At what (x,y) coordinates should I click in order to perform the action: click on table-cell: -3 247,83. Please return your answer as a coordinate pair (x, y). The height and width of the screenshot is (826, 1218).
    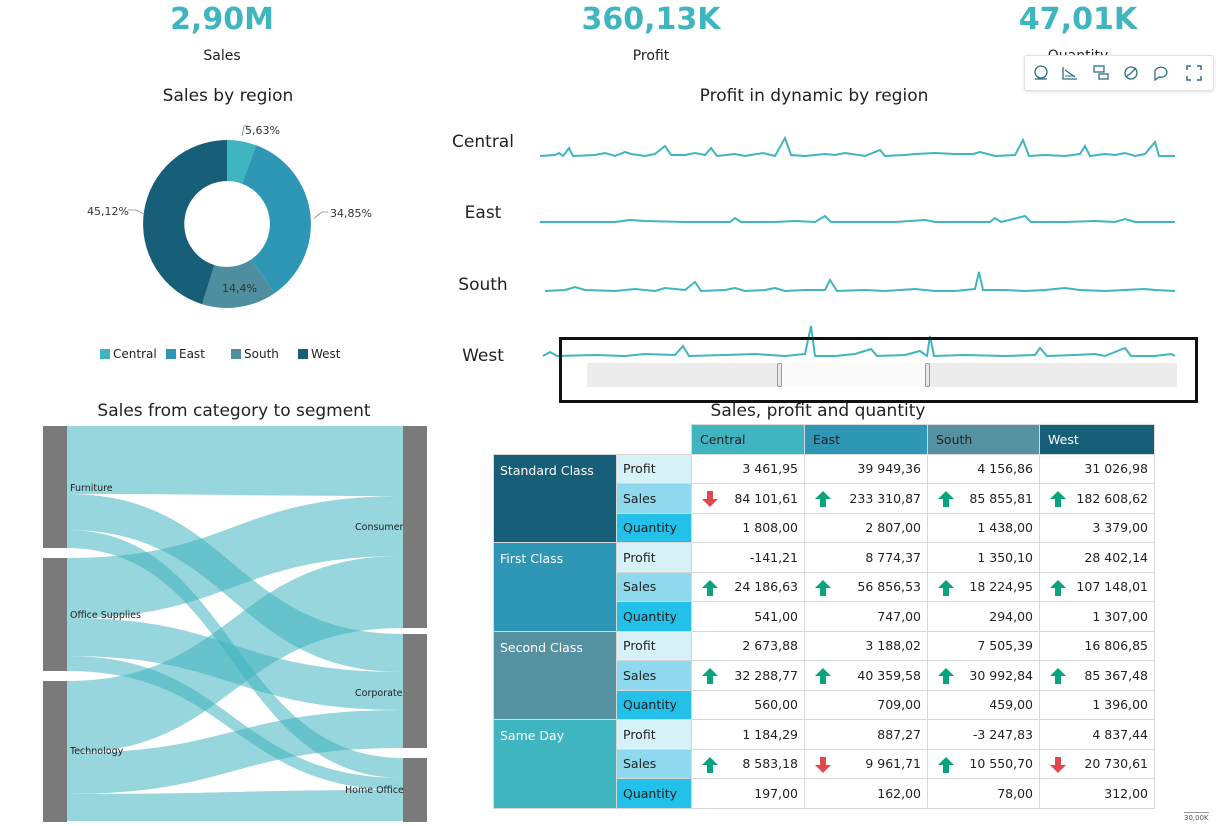
    Looking at the image, I should click on (983, 734).